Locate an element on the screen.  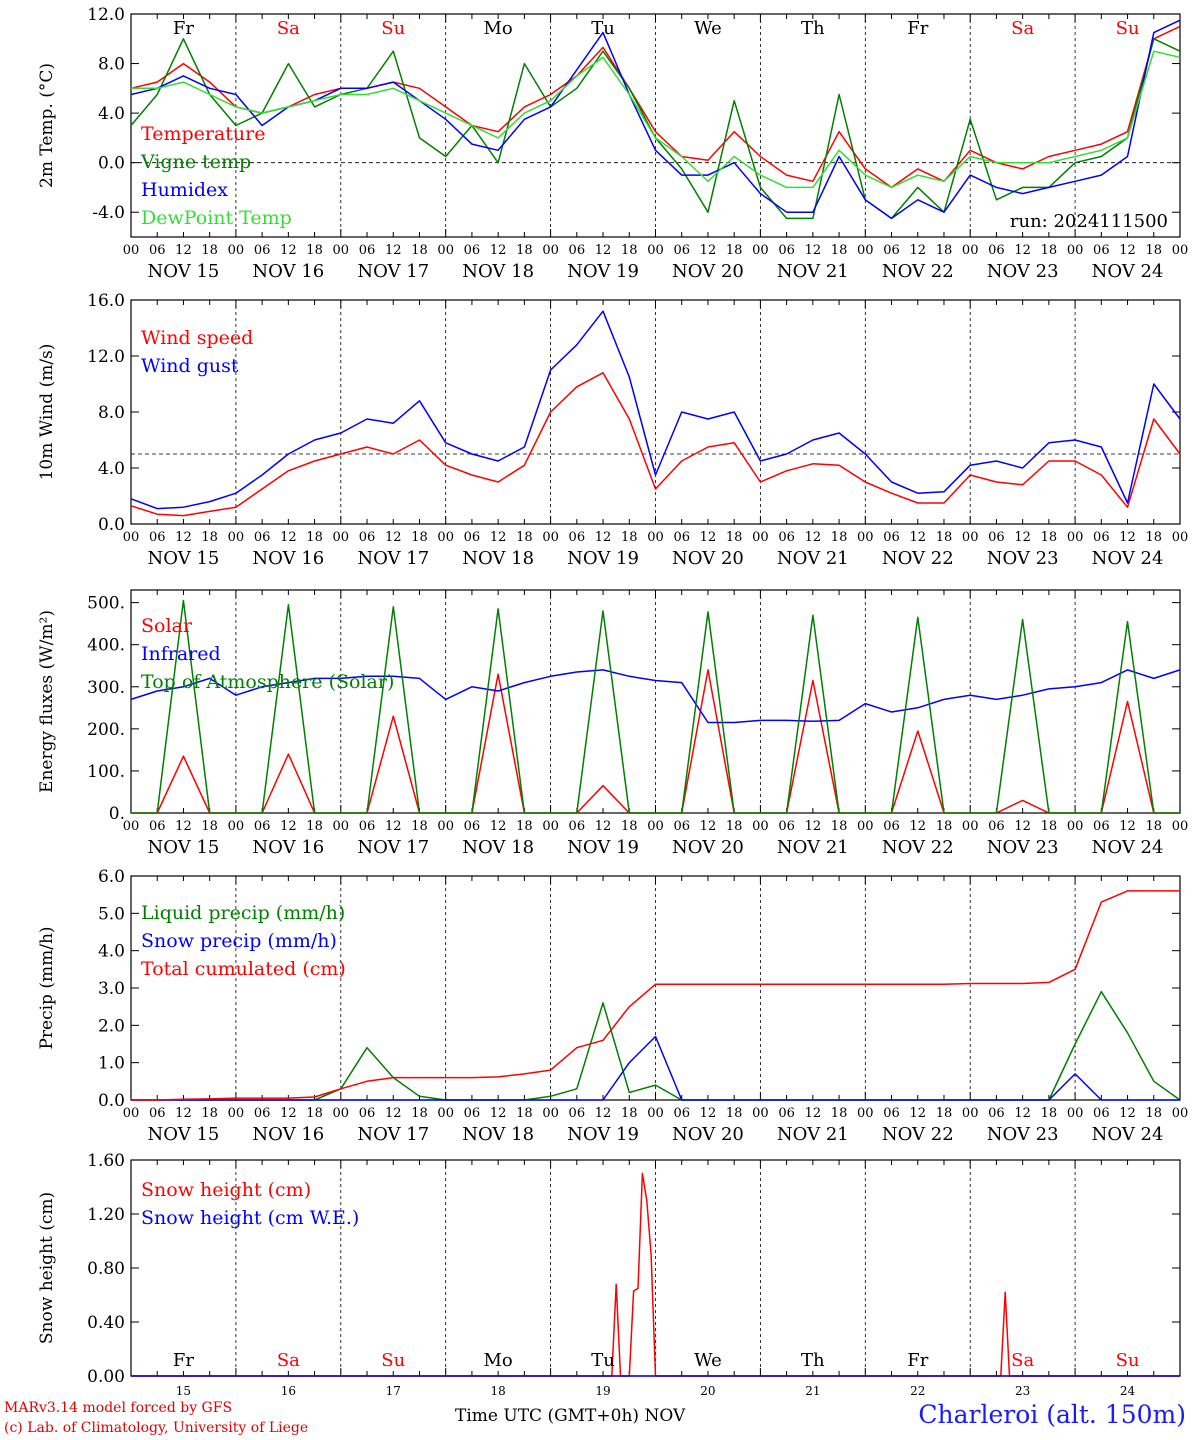
legend-entry: Wind gust is located at coordinates (190, 366).